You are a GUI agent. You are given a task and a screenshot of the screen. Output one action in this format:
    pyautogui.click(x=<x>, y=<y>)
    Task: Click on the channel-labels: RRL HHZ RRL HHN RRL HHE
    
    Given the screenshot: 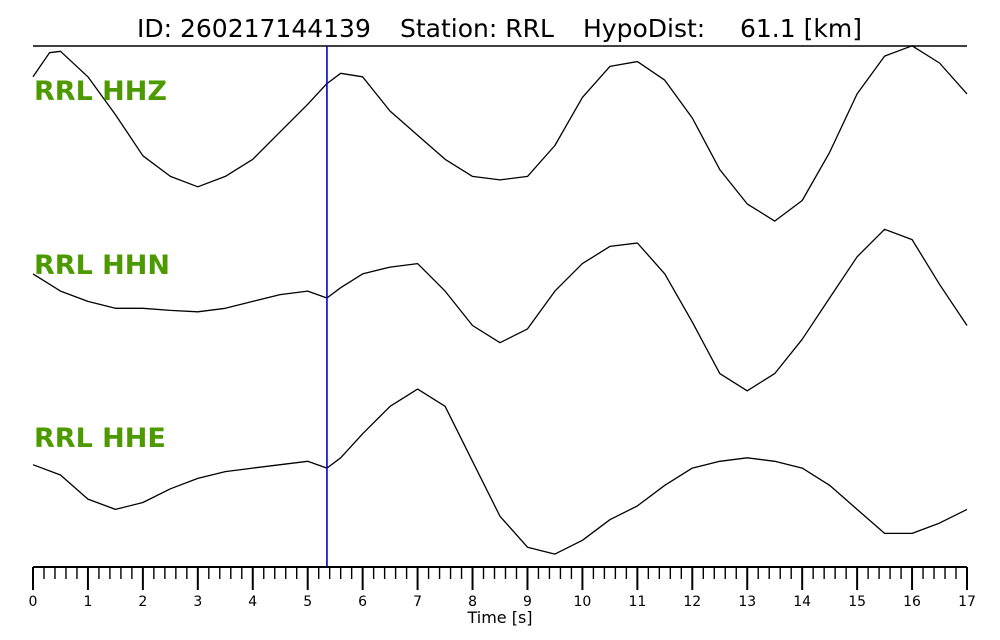 What is the action you would take?
    pyautogui.click(x=102, y=265)
    